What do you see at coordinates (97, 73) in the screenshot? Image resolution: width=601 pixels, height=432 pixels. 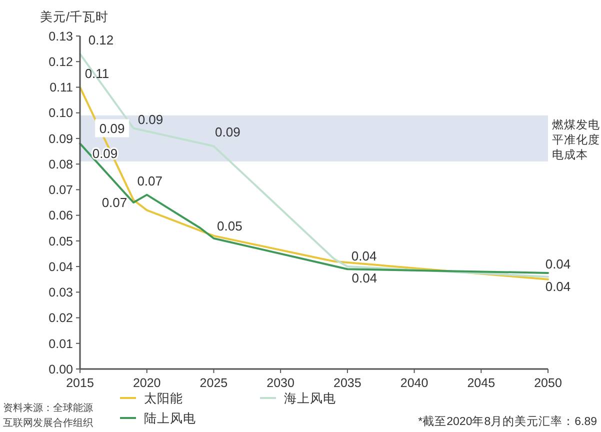 I see `annotation: 0.11` at bounding box center [97, 73].